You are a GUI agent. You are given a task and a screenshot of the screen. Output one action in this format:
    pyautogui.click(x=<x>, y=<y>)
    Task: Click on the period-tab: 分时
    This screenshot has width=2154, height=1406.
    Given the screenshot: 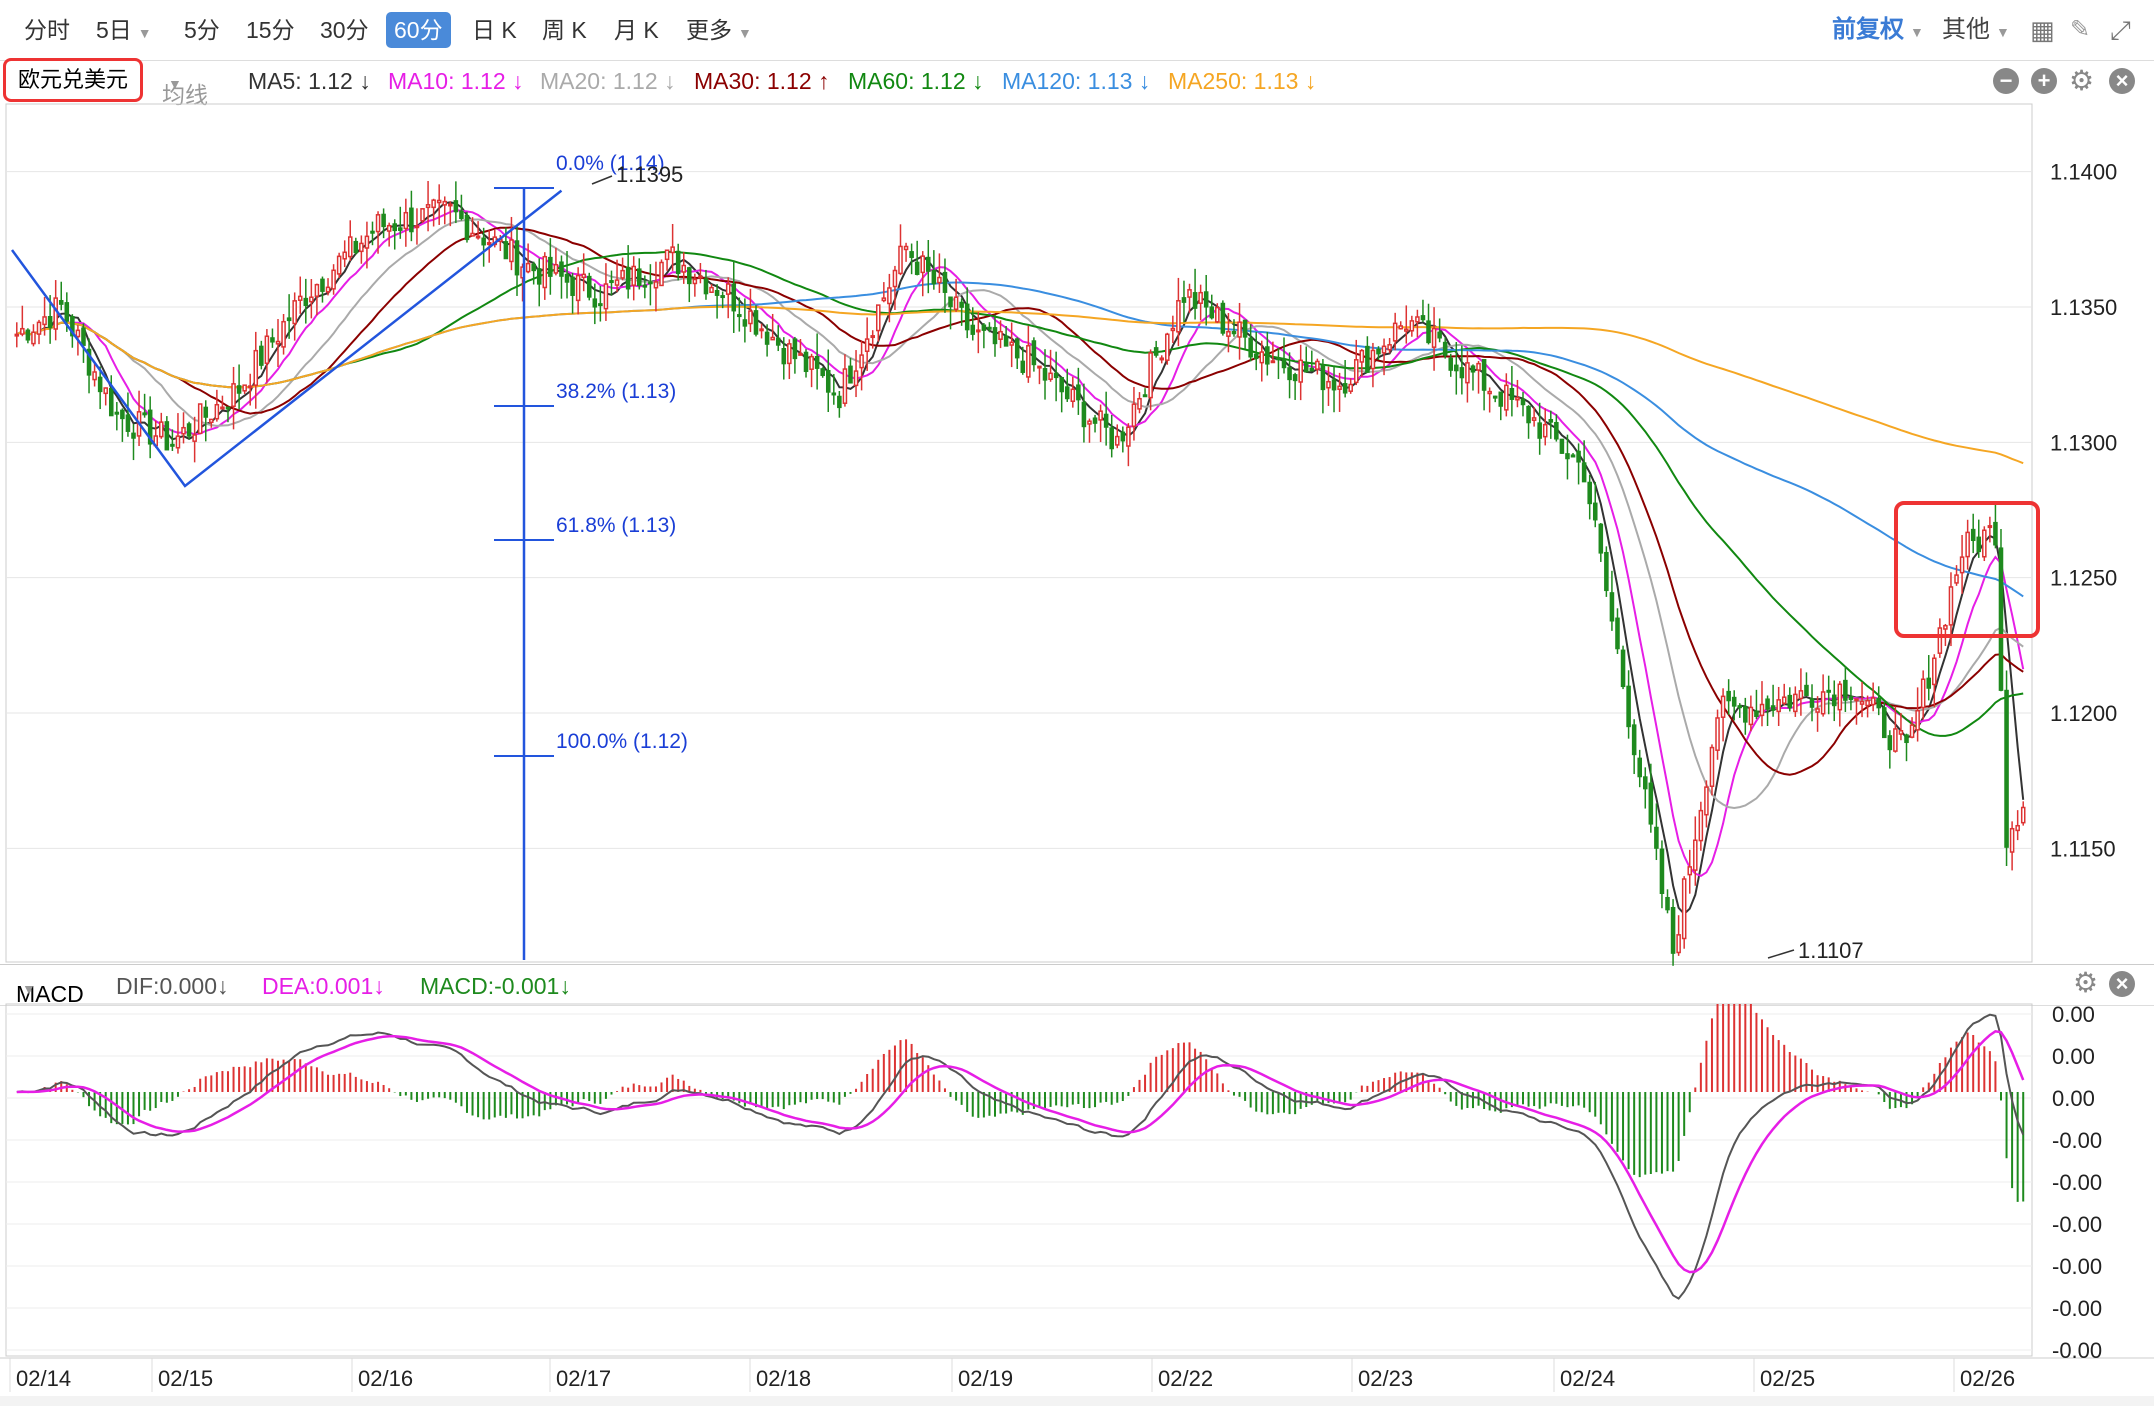 What is the action you would take?
    pyautogui.click(x=47, y=30)
    